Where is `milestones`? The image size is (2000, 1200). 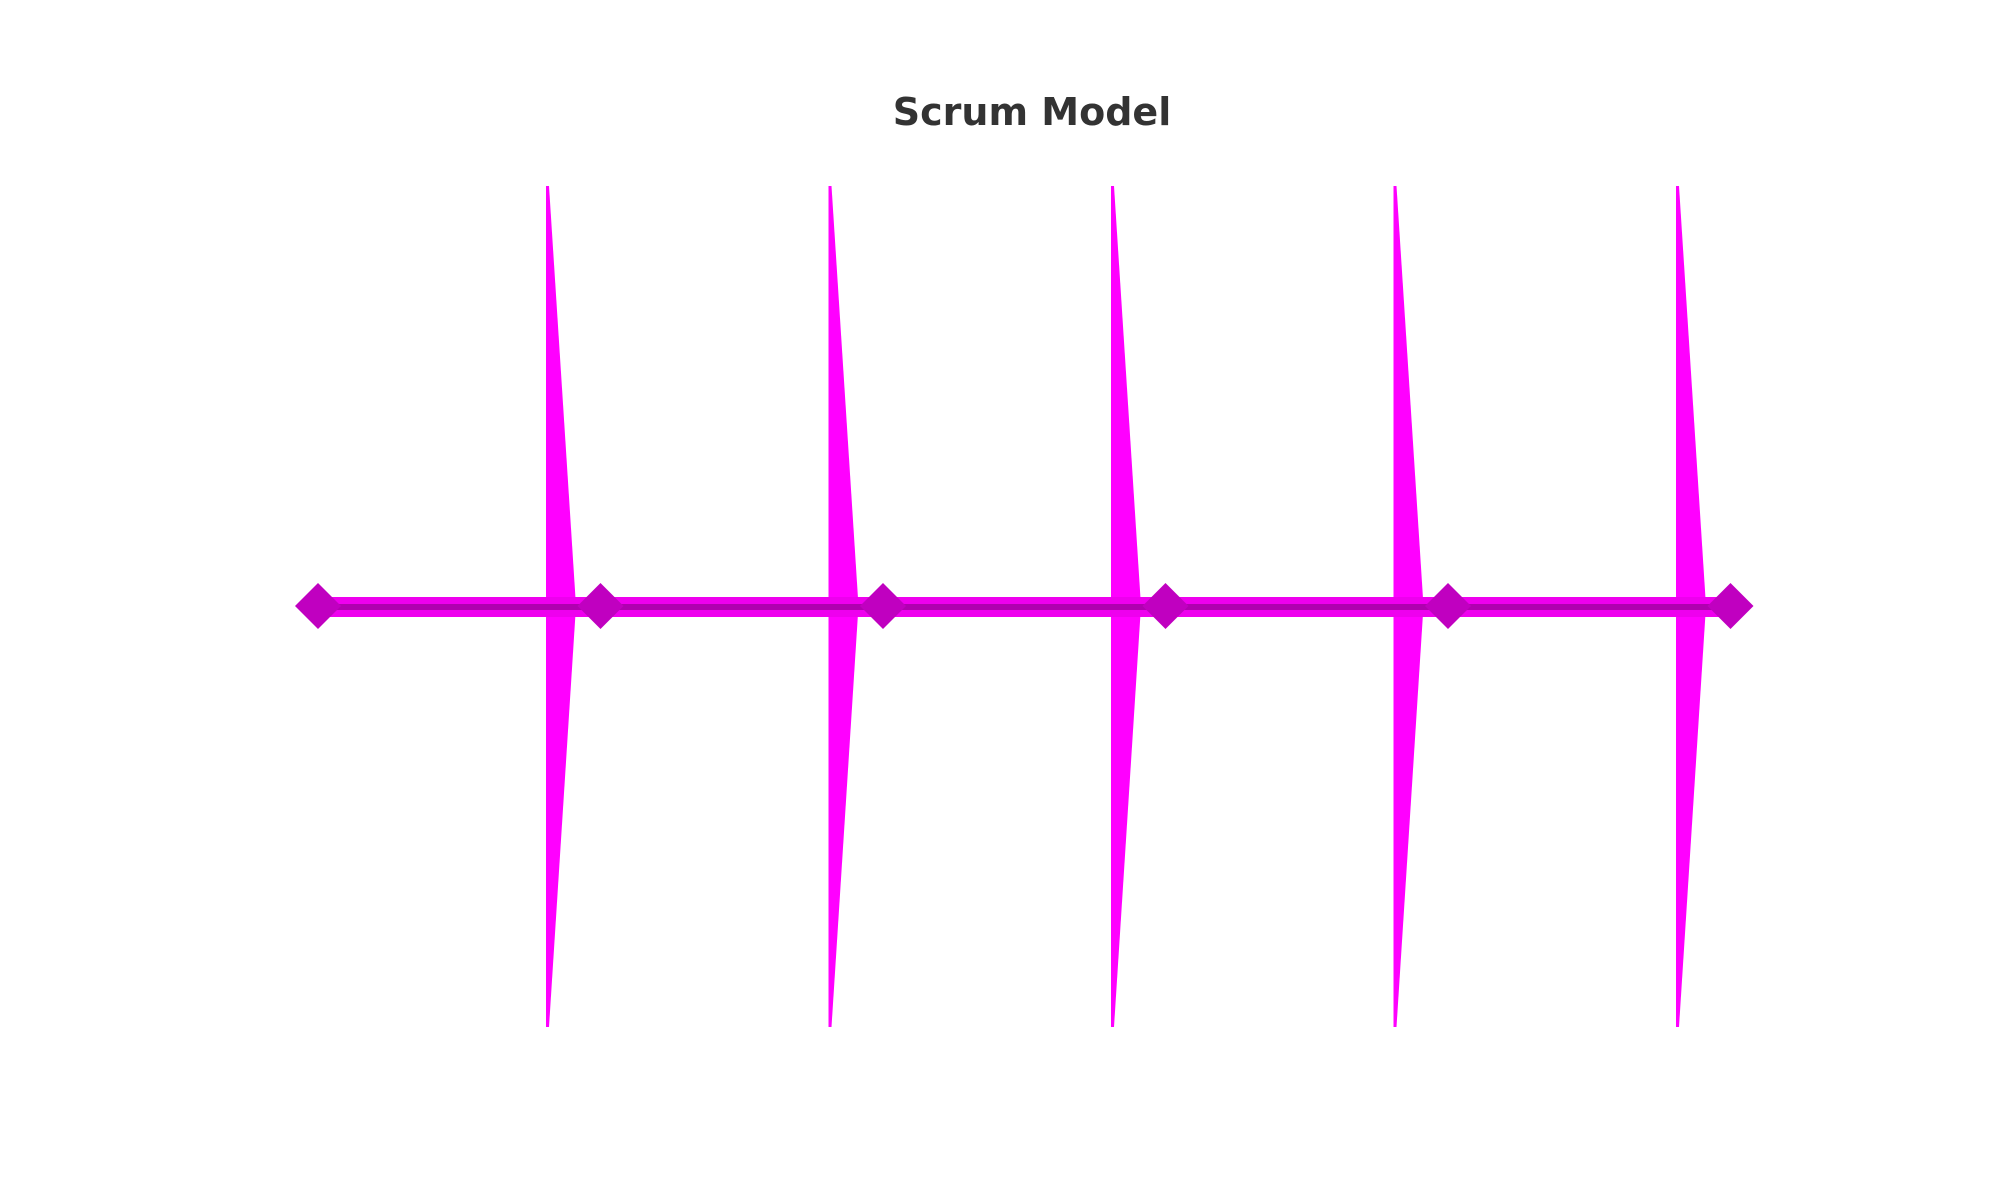
milestones is located at coordinates (1024, 606).